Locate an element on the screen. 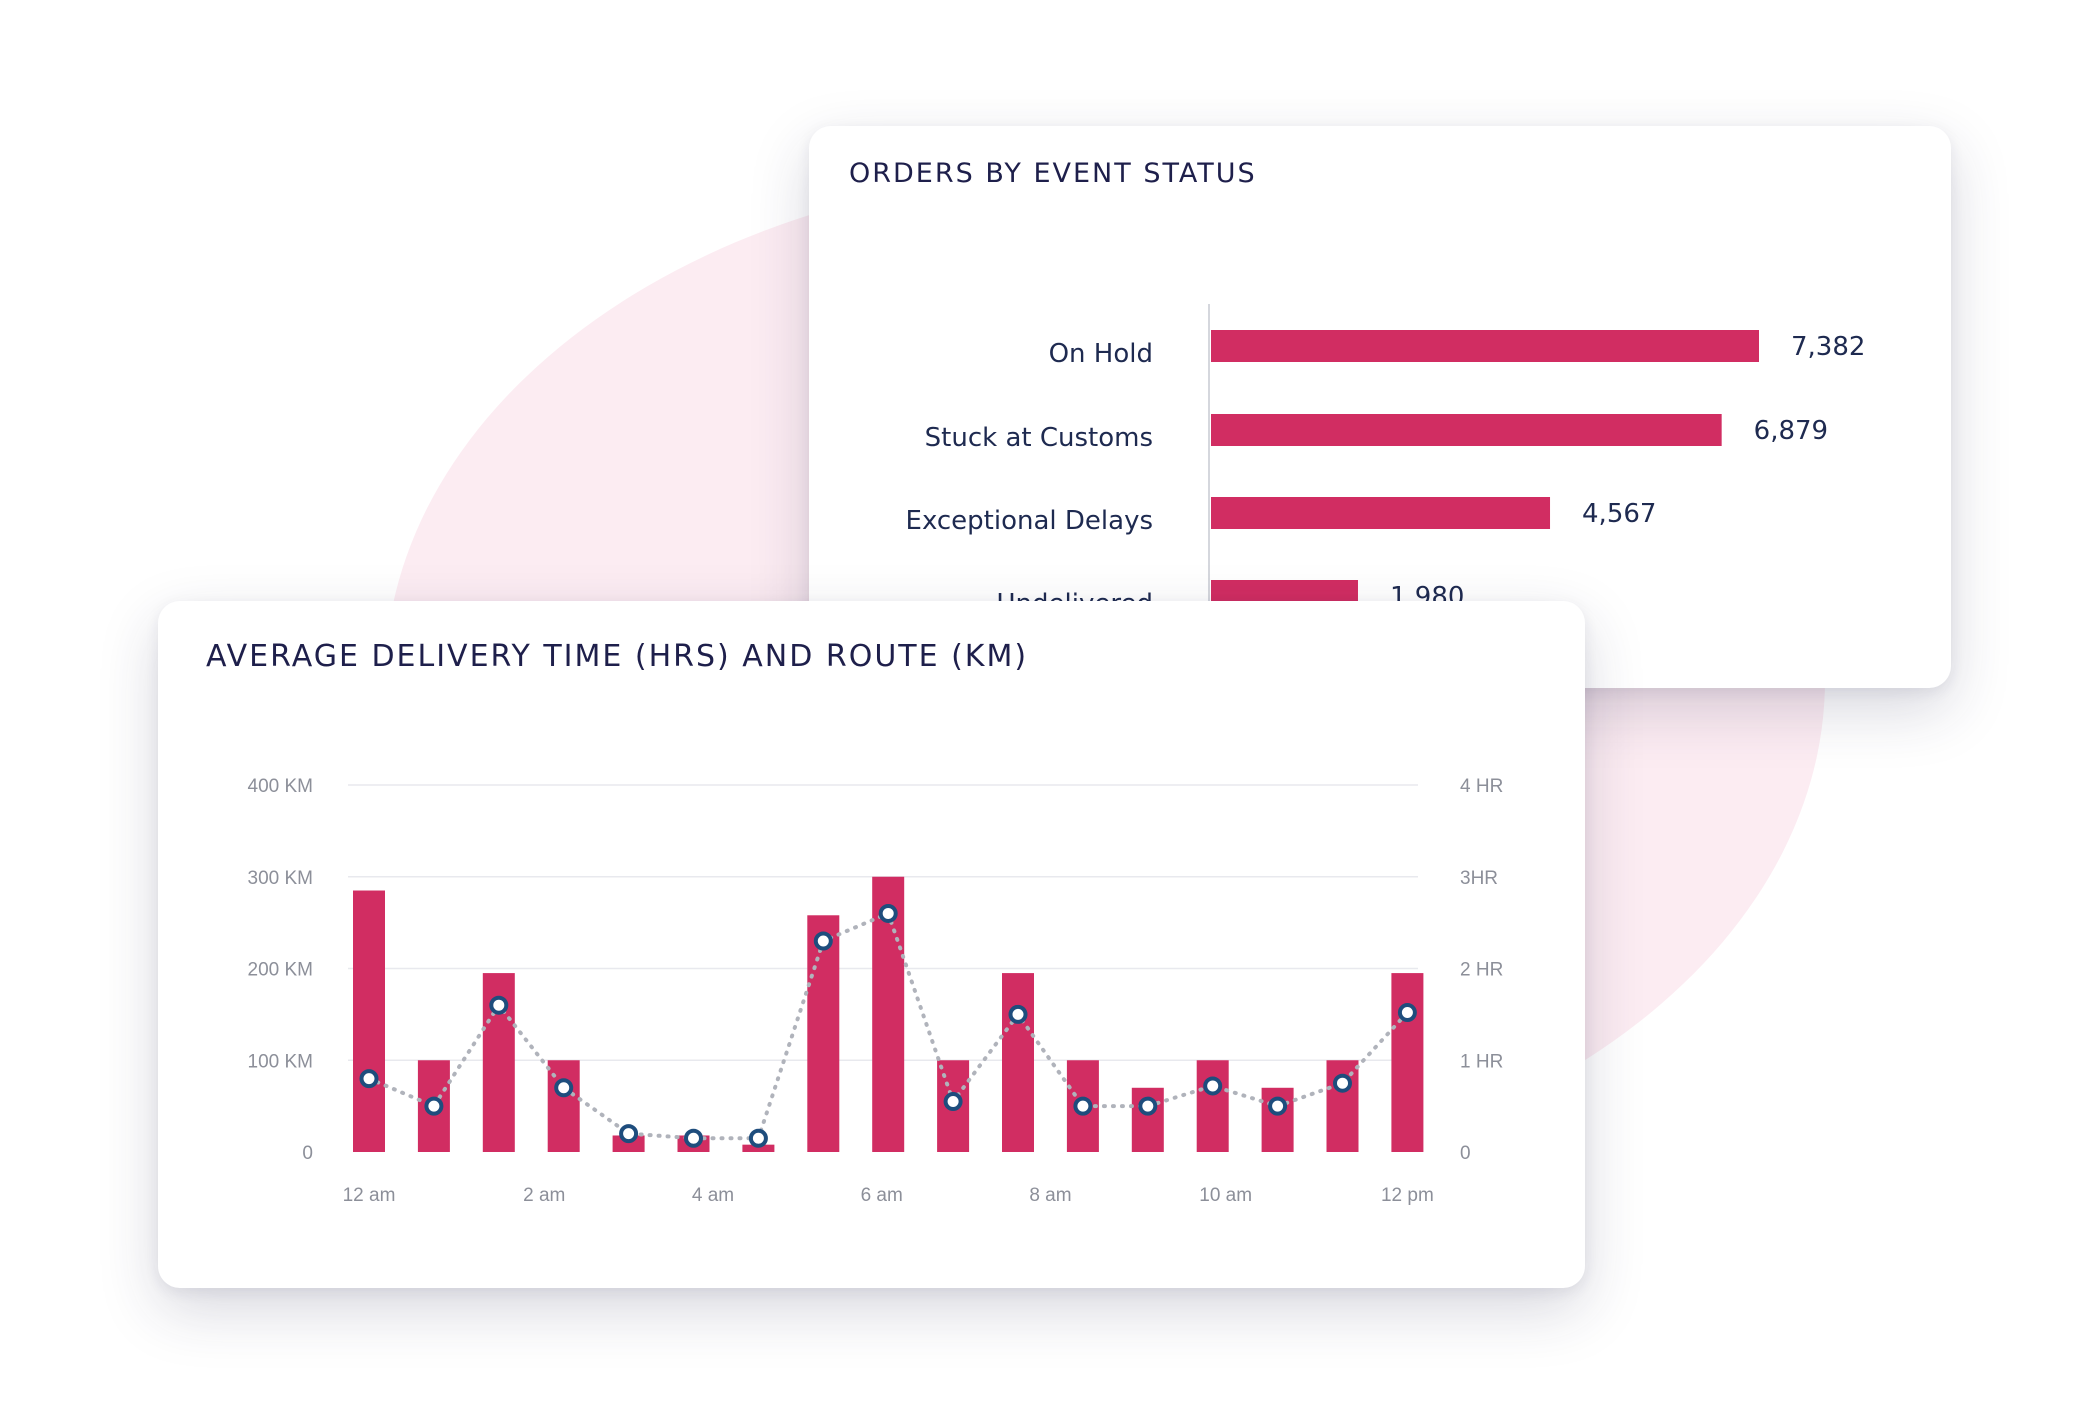 This screenshot has width=2087, height=1421. right-axis-tick-label: 0 is located at coordinates (1465, 1153).